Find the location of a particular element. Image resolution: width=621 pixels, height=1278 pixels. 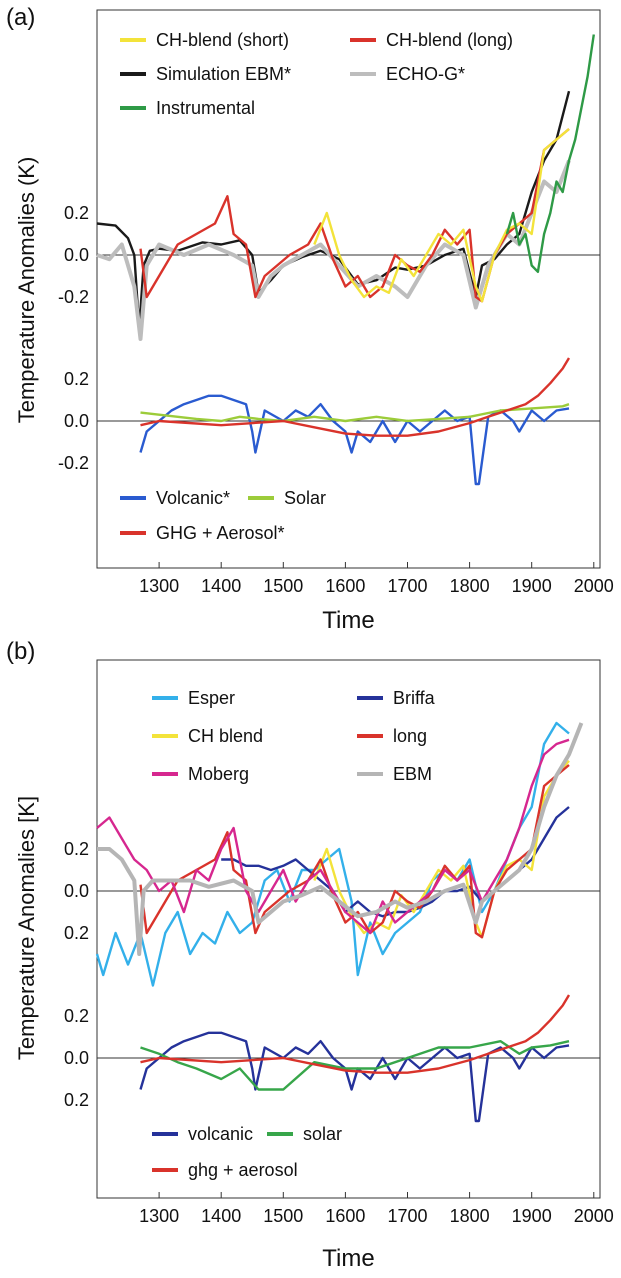

p0-upper-legend-label: CH-blend (short) is located at coordinates (222, 40).